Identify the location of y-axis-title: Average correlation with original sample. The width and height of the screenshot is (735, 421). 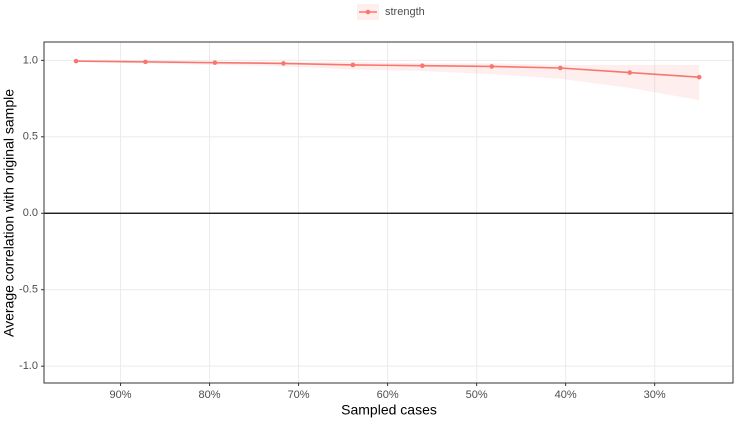
(9, 213).